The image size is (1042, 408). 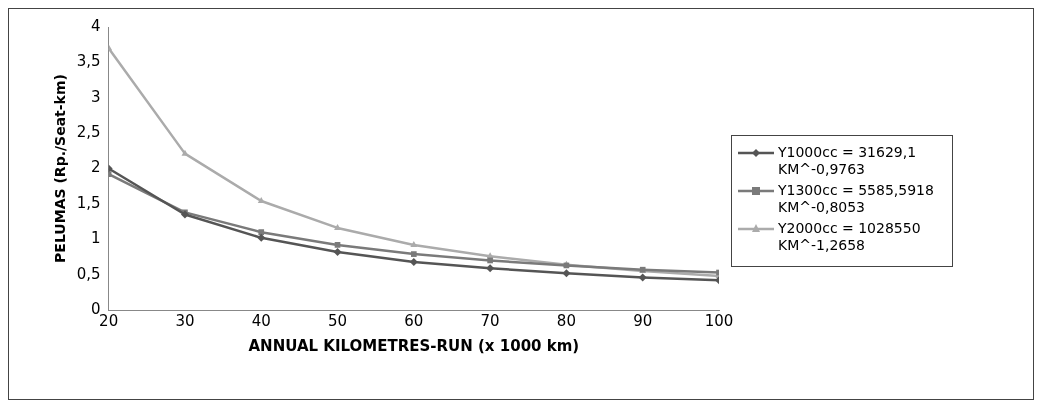 I want to click on y-tick-label: 1,5, so click(x=88, y=202).